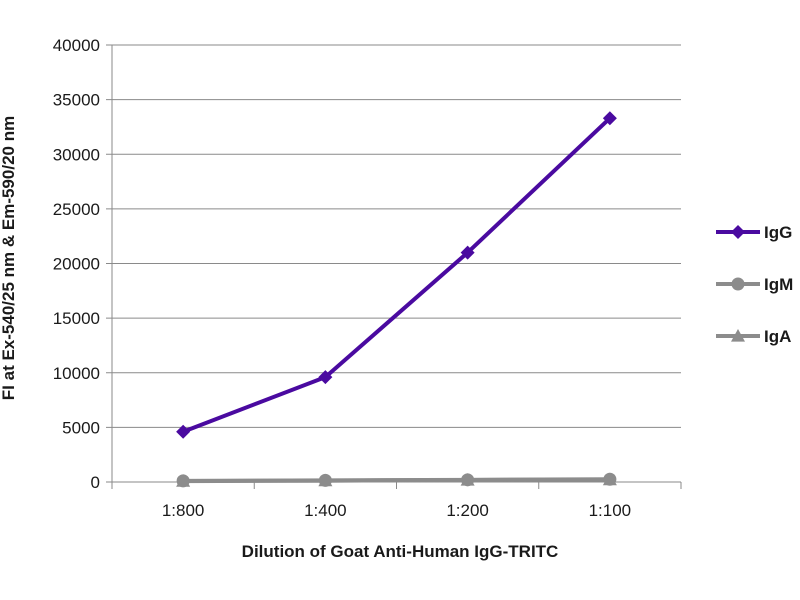 Image resolution: width=800 pixels, height=600 pixels. Describe the element at coordinates (753, 336) in the screenshot. I see `legend-item-iga: IgA` at that location.